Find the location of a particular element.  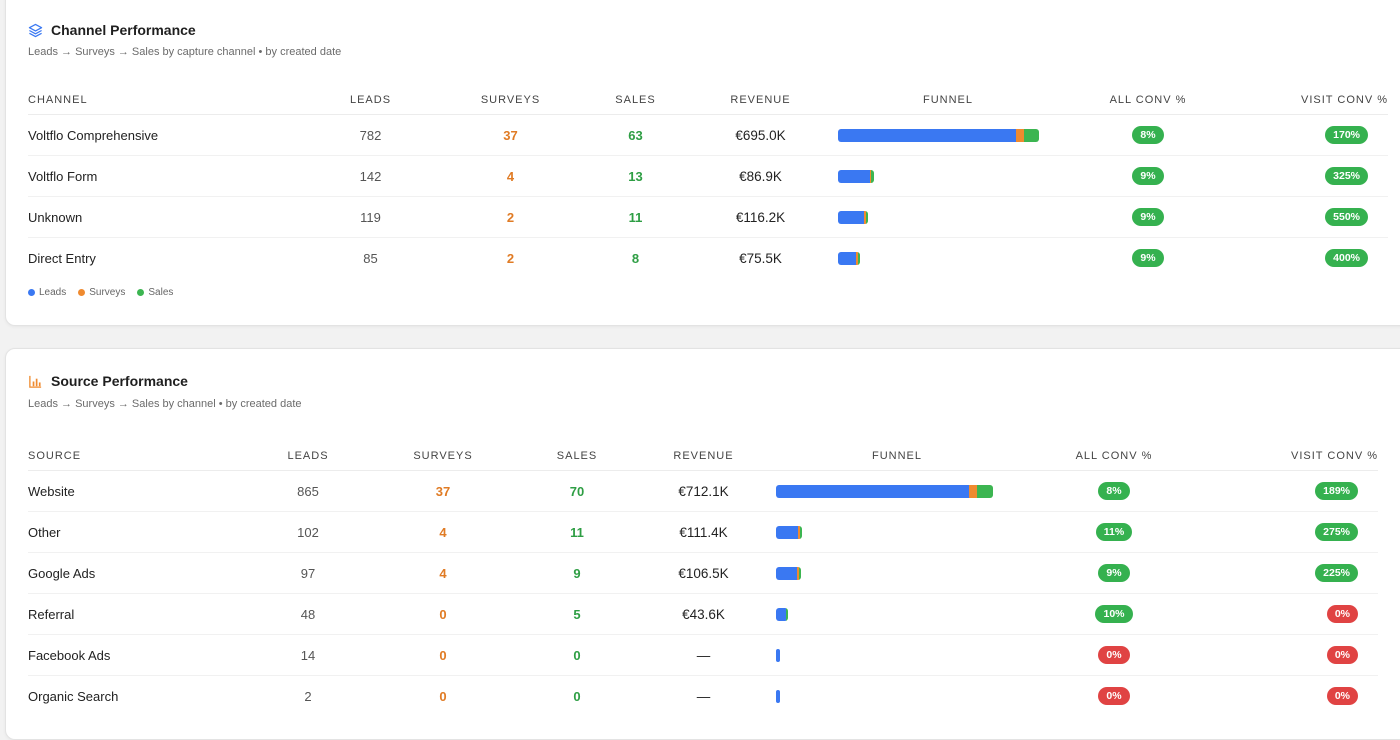

row-name: Direct Entry is located at coordinates (62, 258).